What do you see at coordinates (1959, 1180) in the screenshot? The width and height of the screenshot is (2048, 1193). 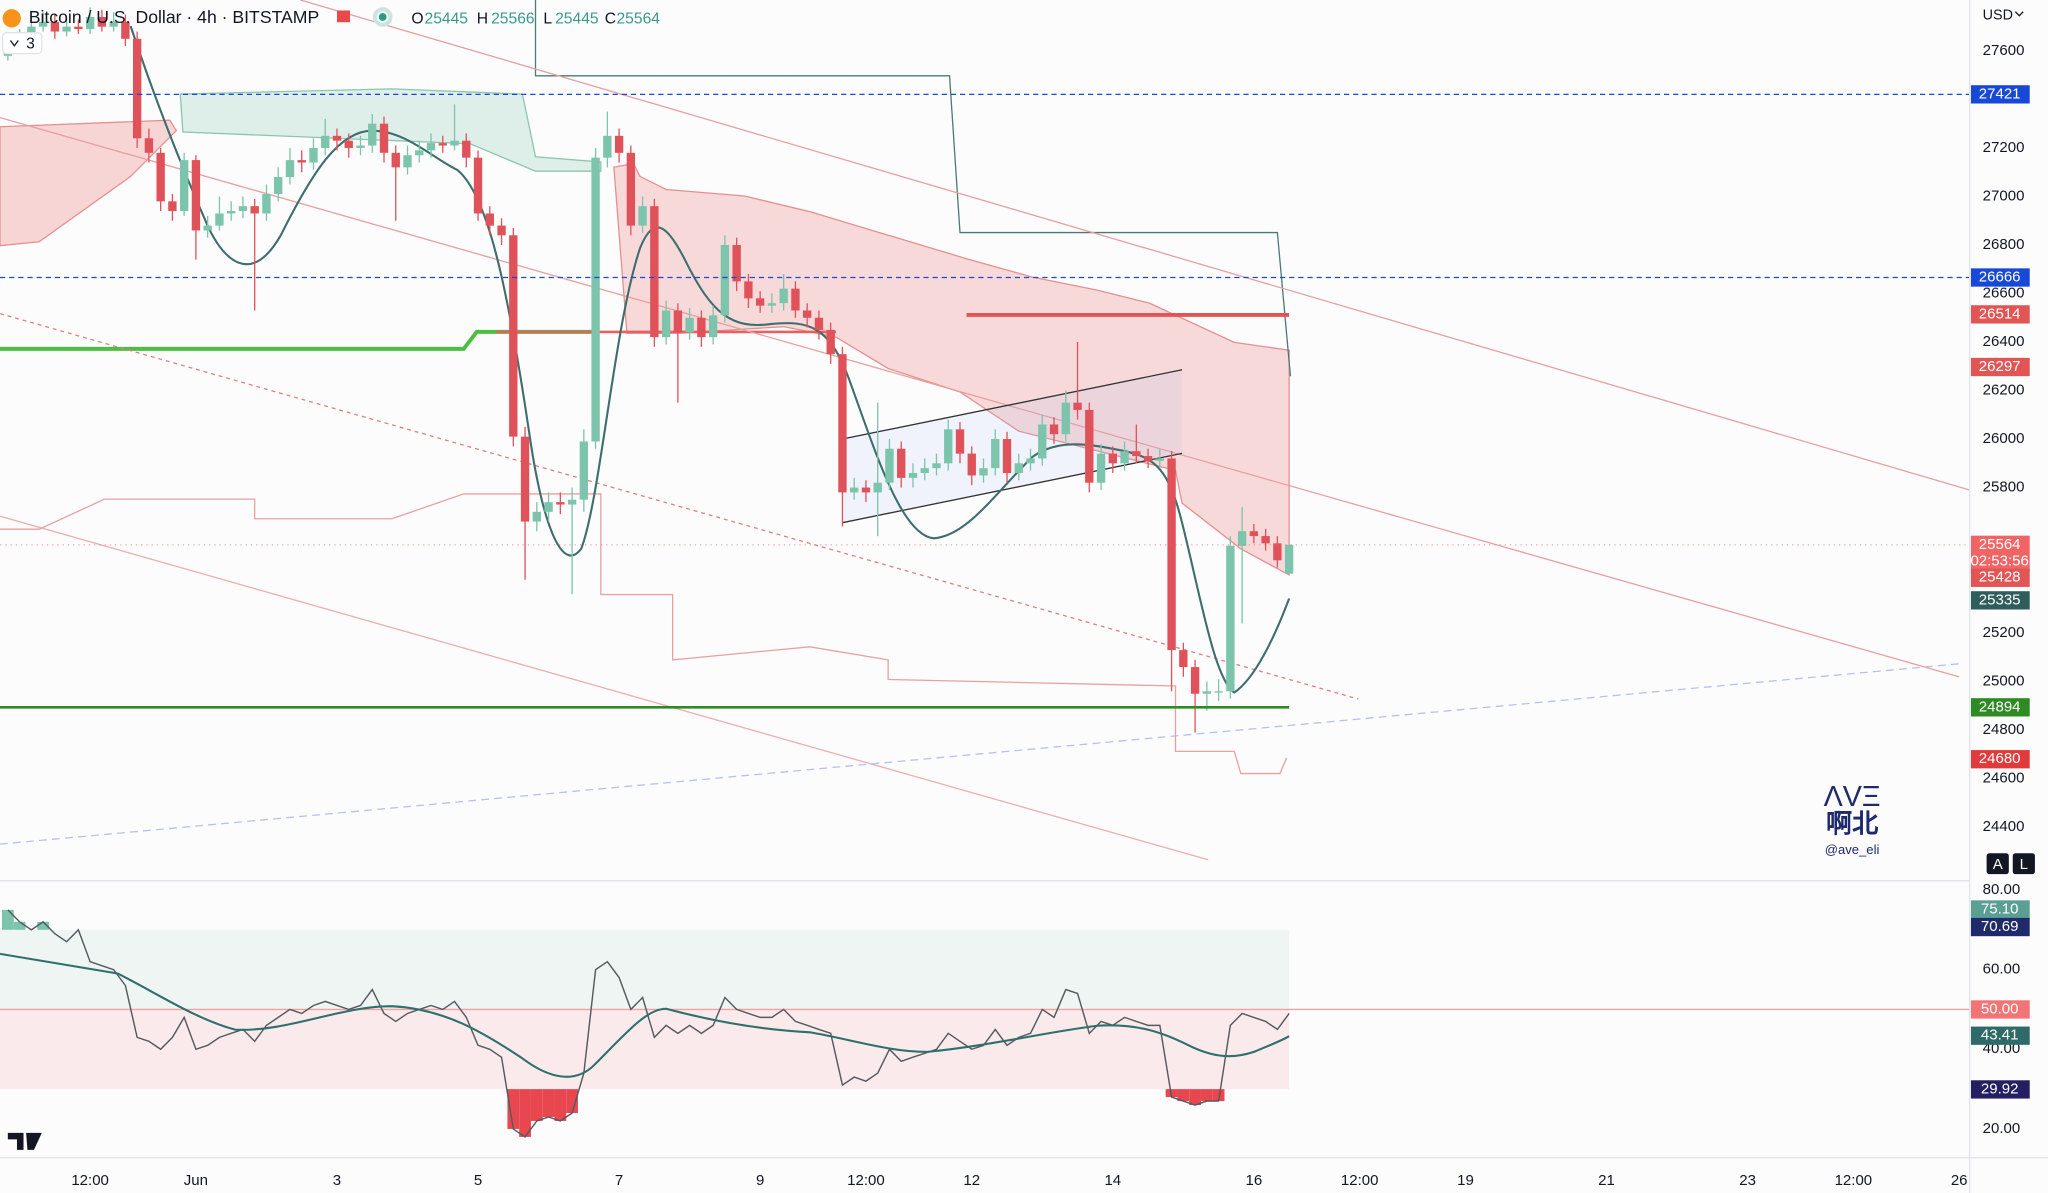 I see `x-tick-label: 26` at bounding box center [1959, 1180].